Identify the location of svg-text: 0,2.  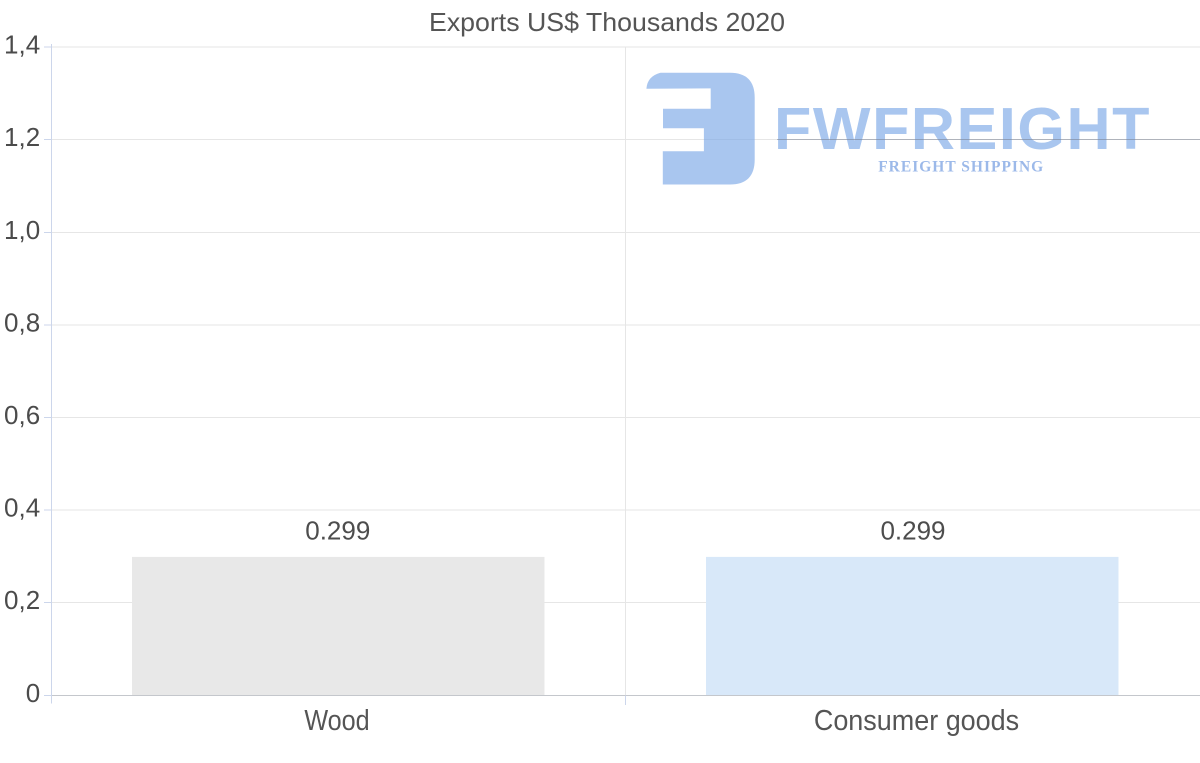
(22, 600).